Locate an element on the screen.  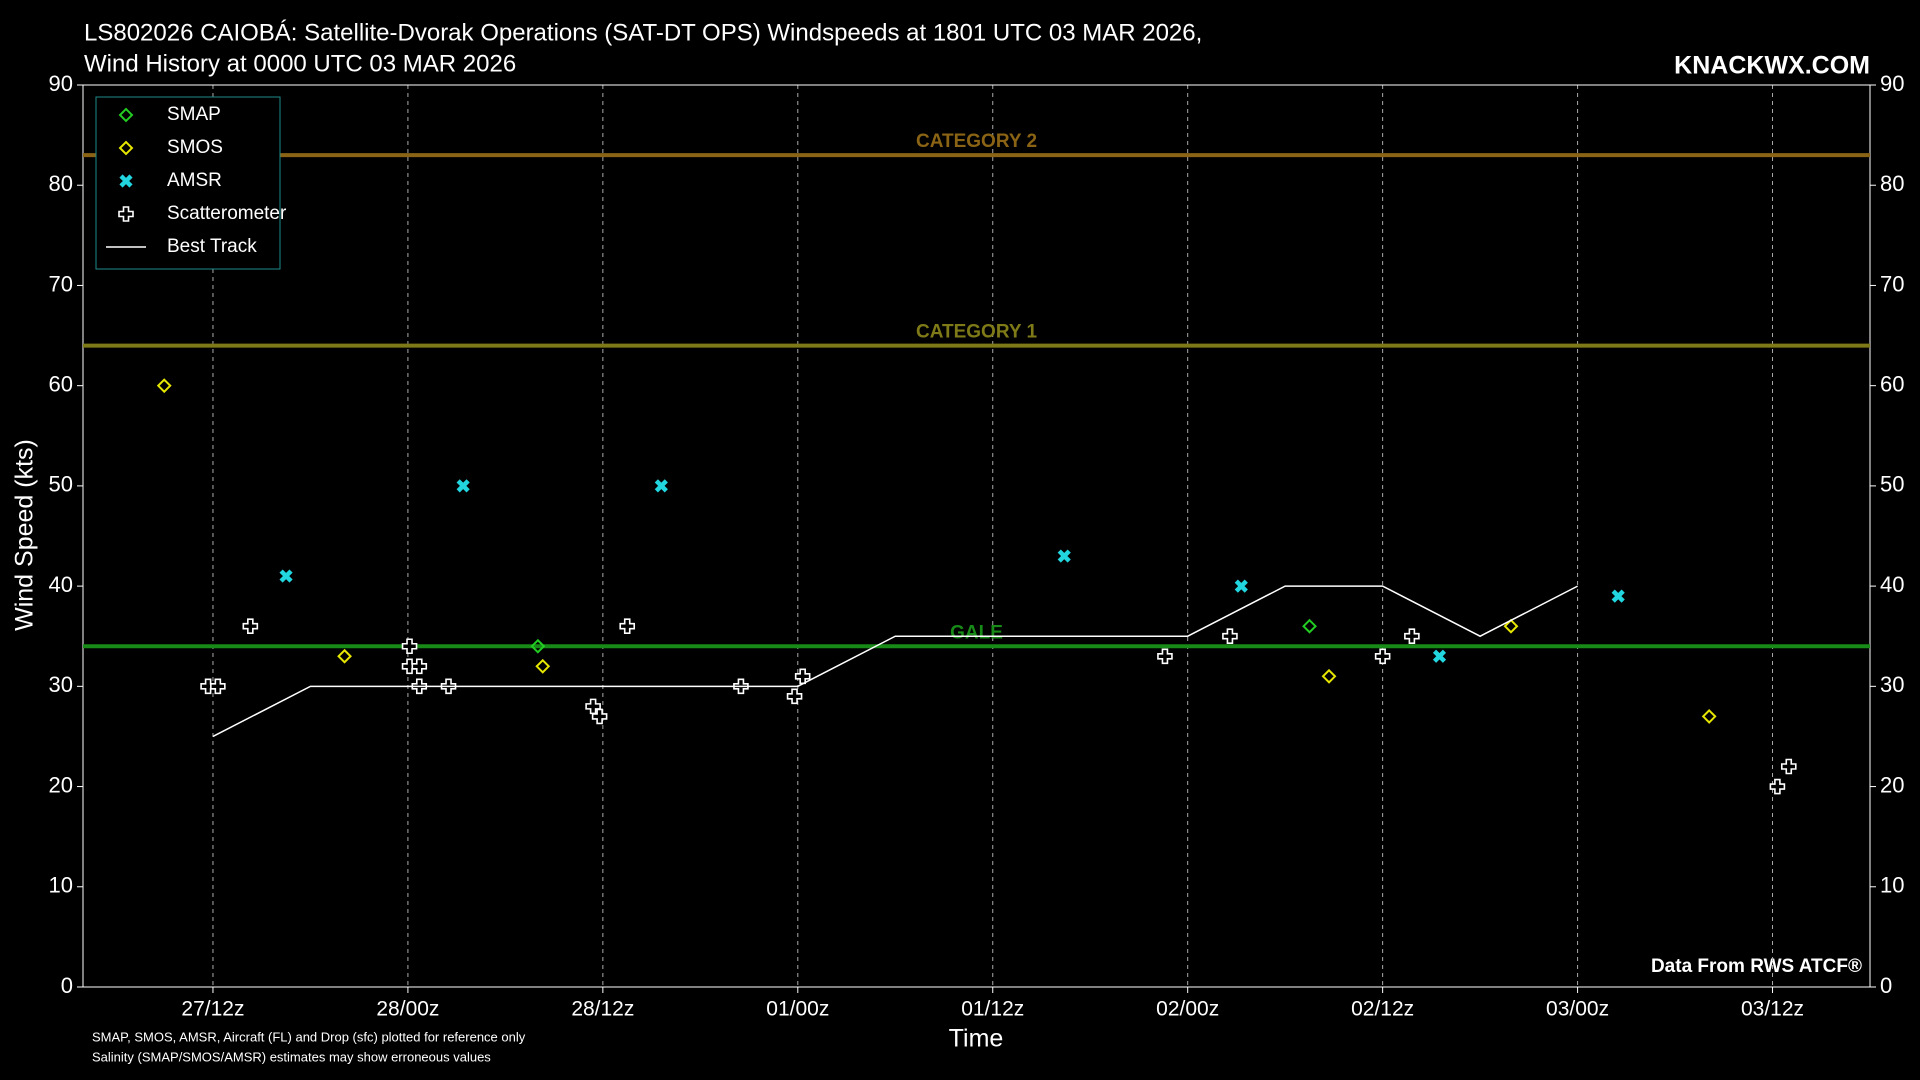
x-tick-label: 28/12z is located at coordinates (602, 1009).